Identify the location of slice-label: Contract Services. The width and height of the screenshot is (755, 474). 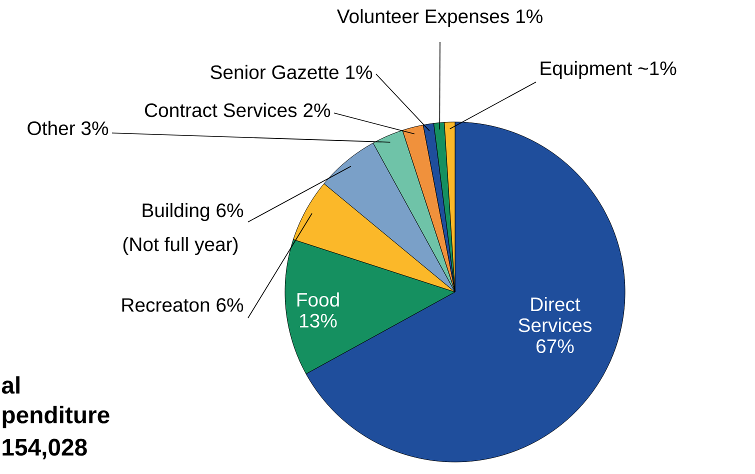
(221, 110).